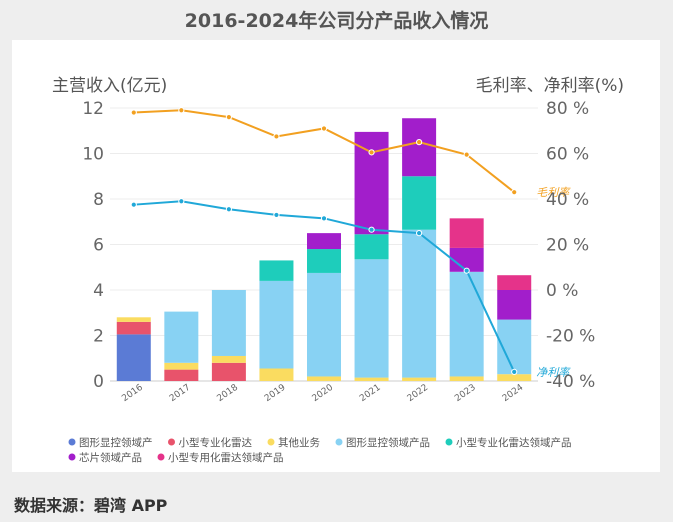 This screenshot has width=673, height=522. Describe the element at coordinates (98, 200) in the screenshot. I see `y-tick-left: 8` at that location.